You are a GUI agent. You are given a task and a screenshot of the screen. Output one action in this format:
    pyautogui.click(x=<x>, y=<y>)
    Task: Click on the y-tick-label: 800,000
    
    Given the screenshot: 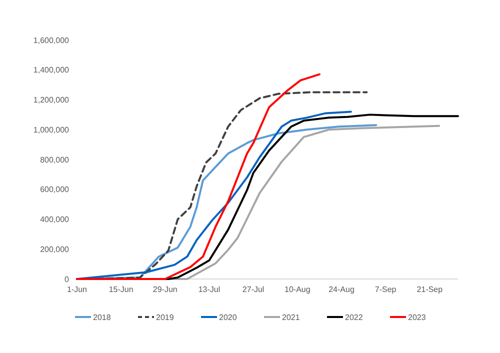 What is the action you would take?
    pyautogui.click(x=55, y=159)
    